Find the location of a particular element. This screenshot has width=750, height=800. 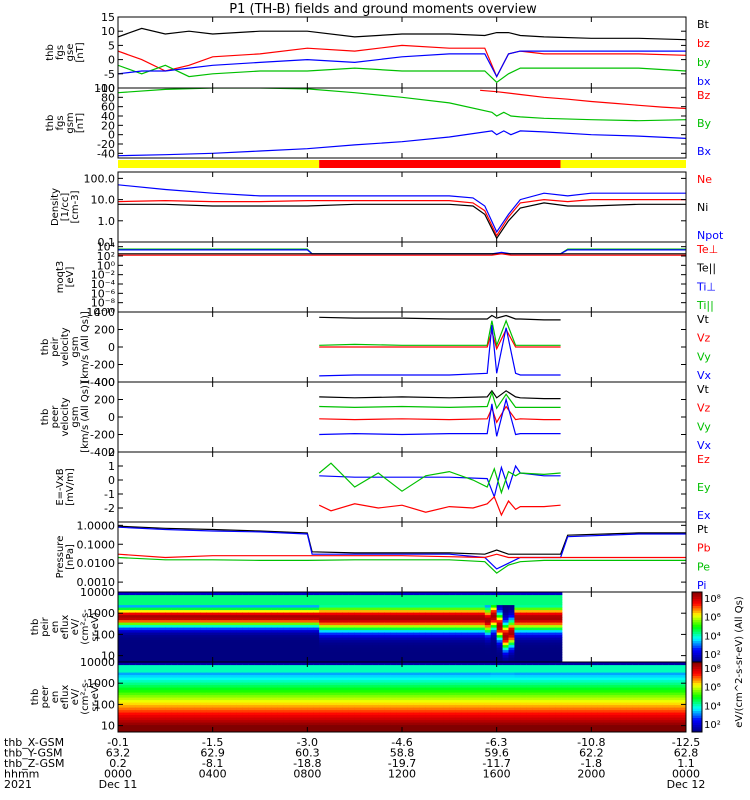

colorbar-cell is located at coordinates (697, 612).